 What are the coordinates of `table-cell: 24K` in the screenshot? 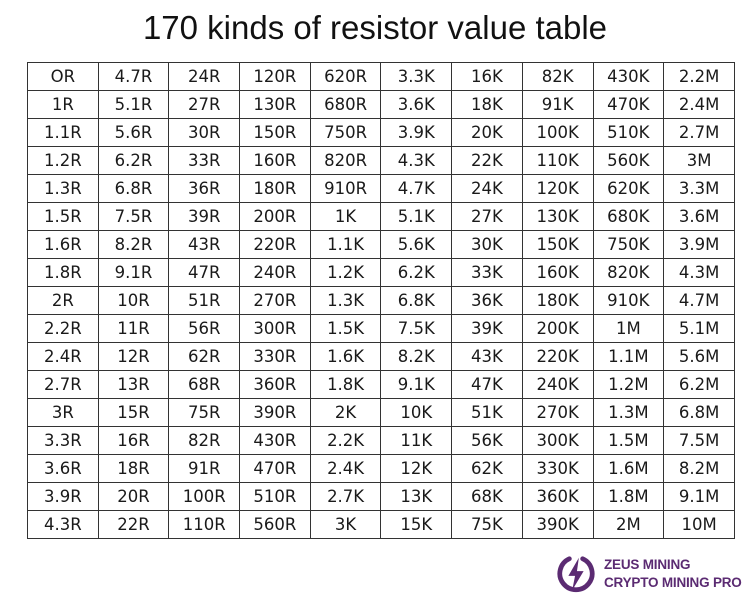 It's located at (487, 188).